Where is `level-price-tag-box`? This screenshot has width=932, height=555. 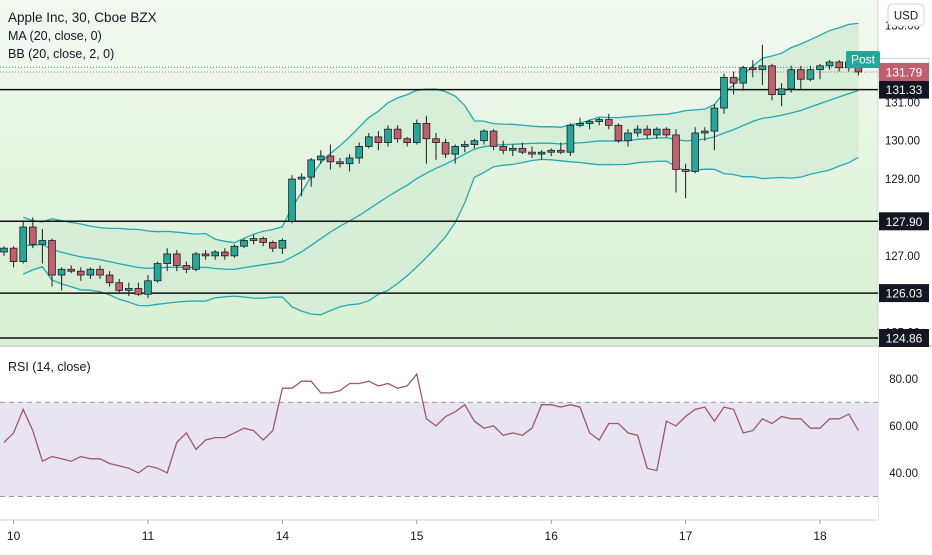 level-price-tag-box is located at coordinates (904, 89).